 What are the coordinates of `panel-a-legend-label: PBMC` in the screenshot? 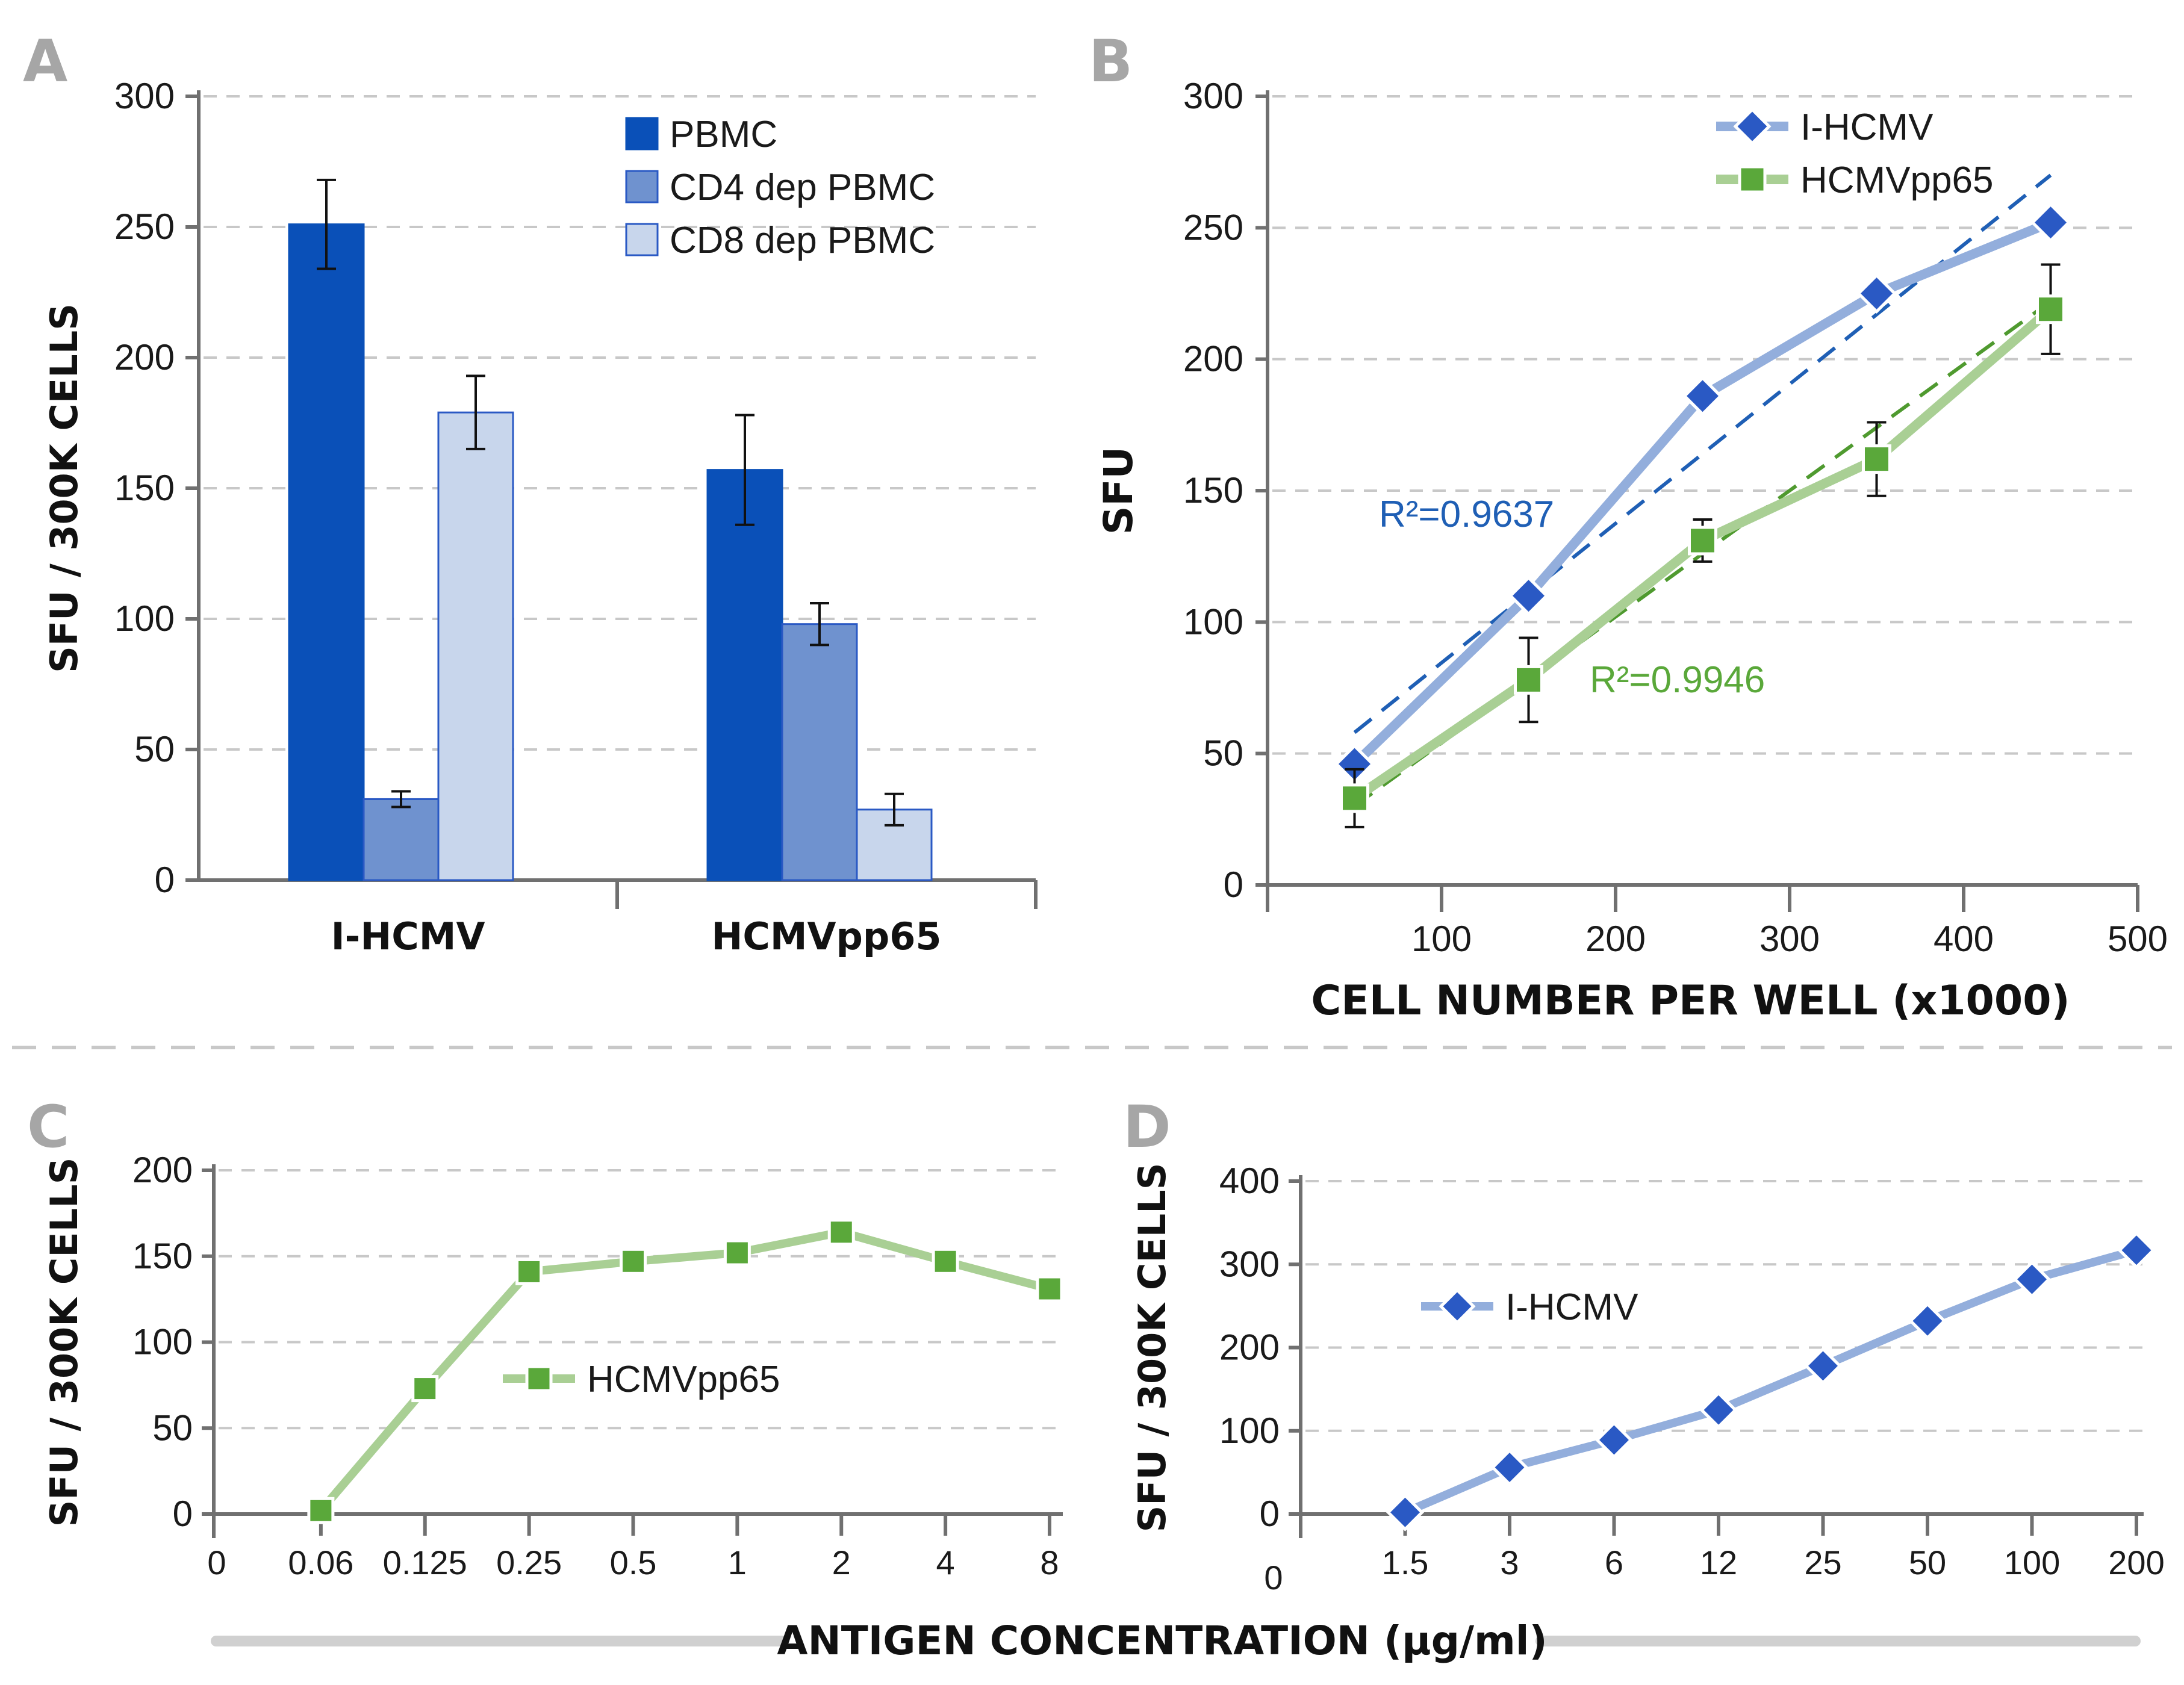 It's located at (724, 134).